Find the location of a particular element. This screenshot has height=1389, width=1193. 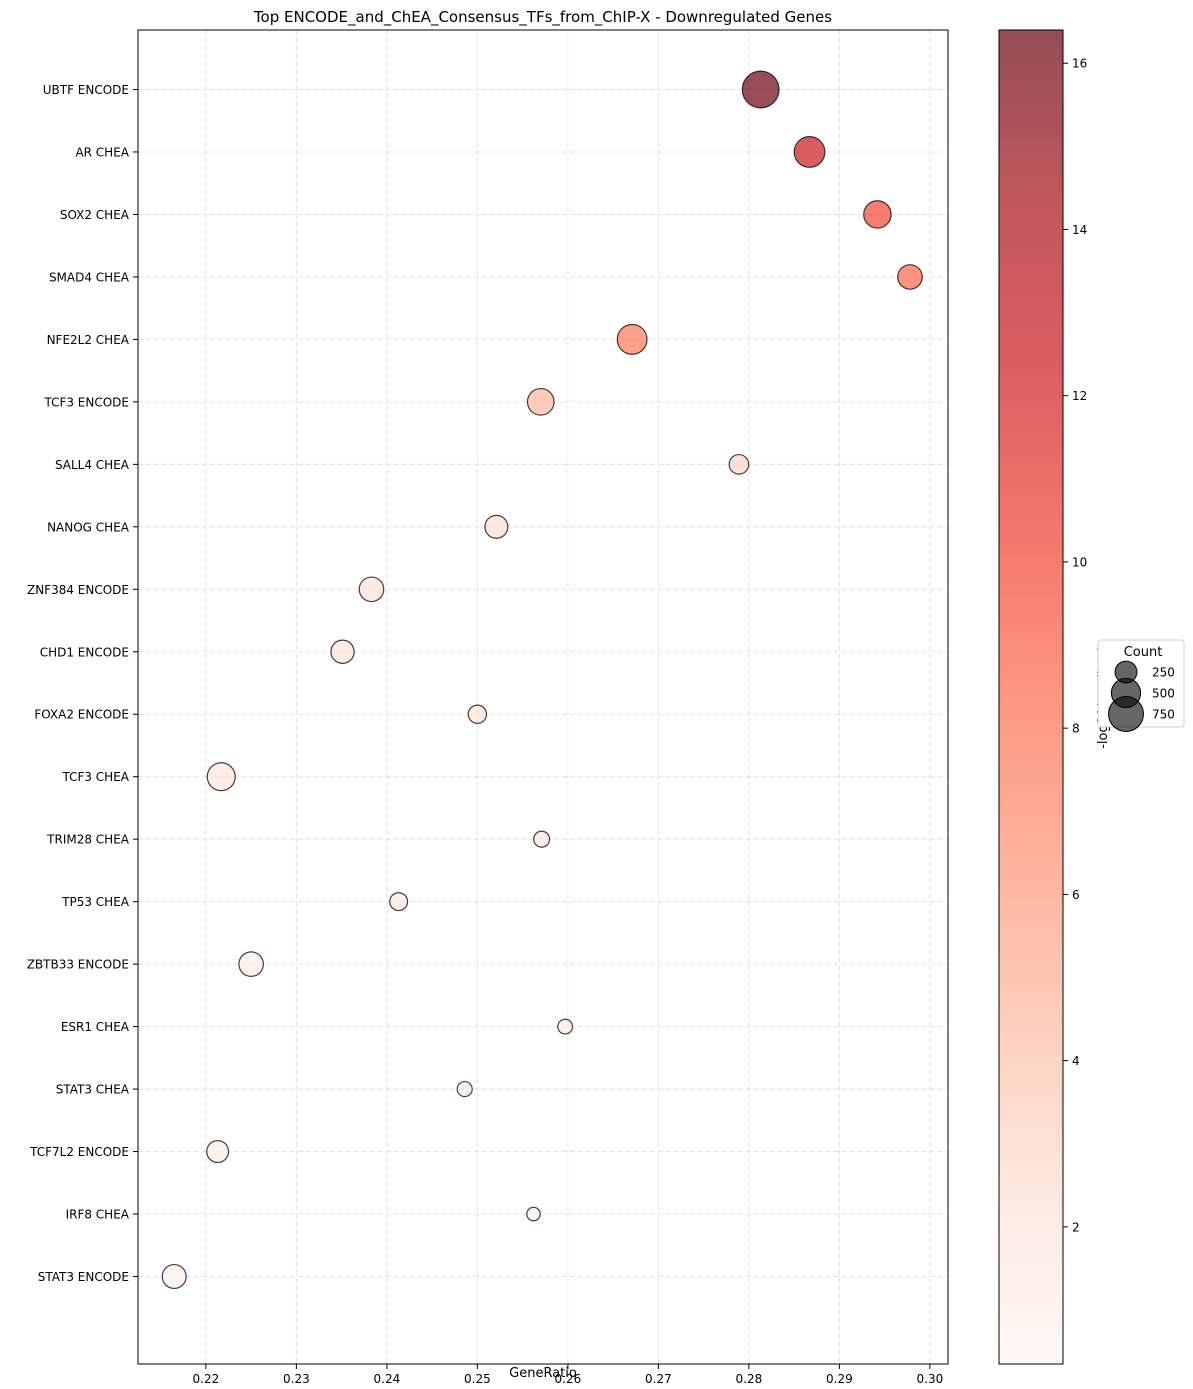

y-tick-label: NANOG CHEA is located at coordinates (88, 527).